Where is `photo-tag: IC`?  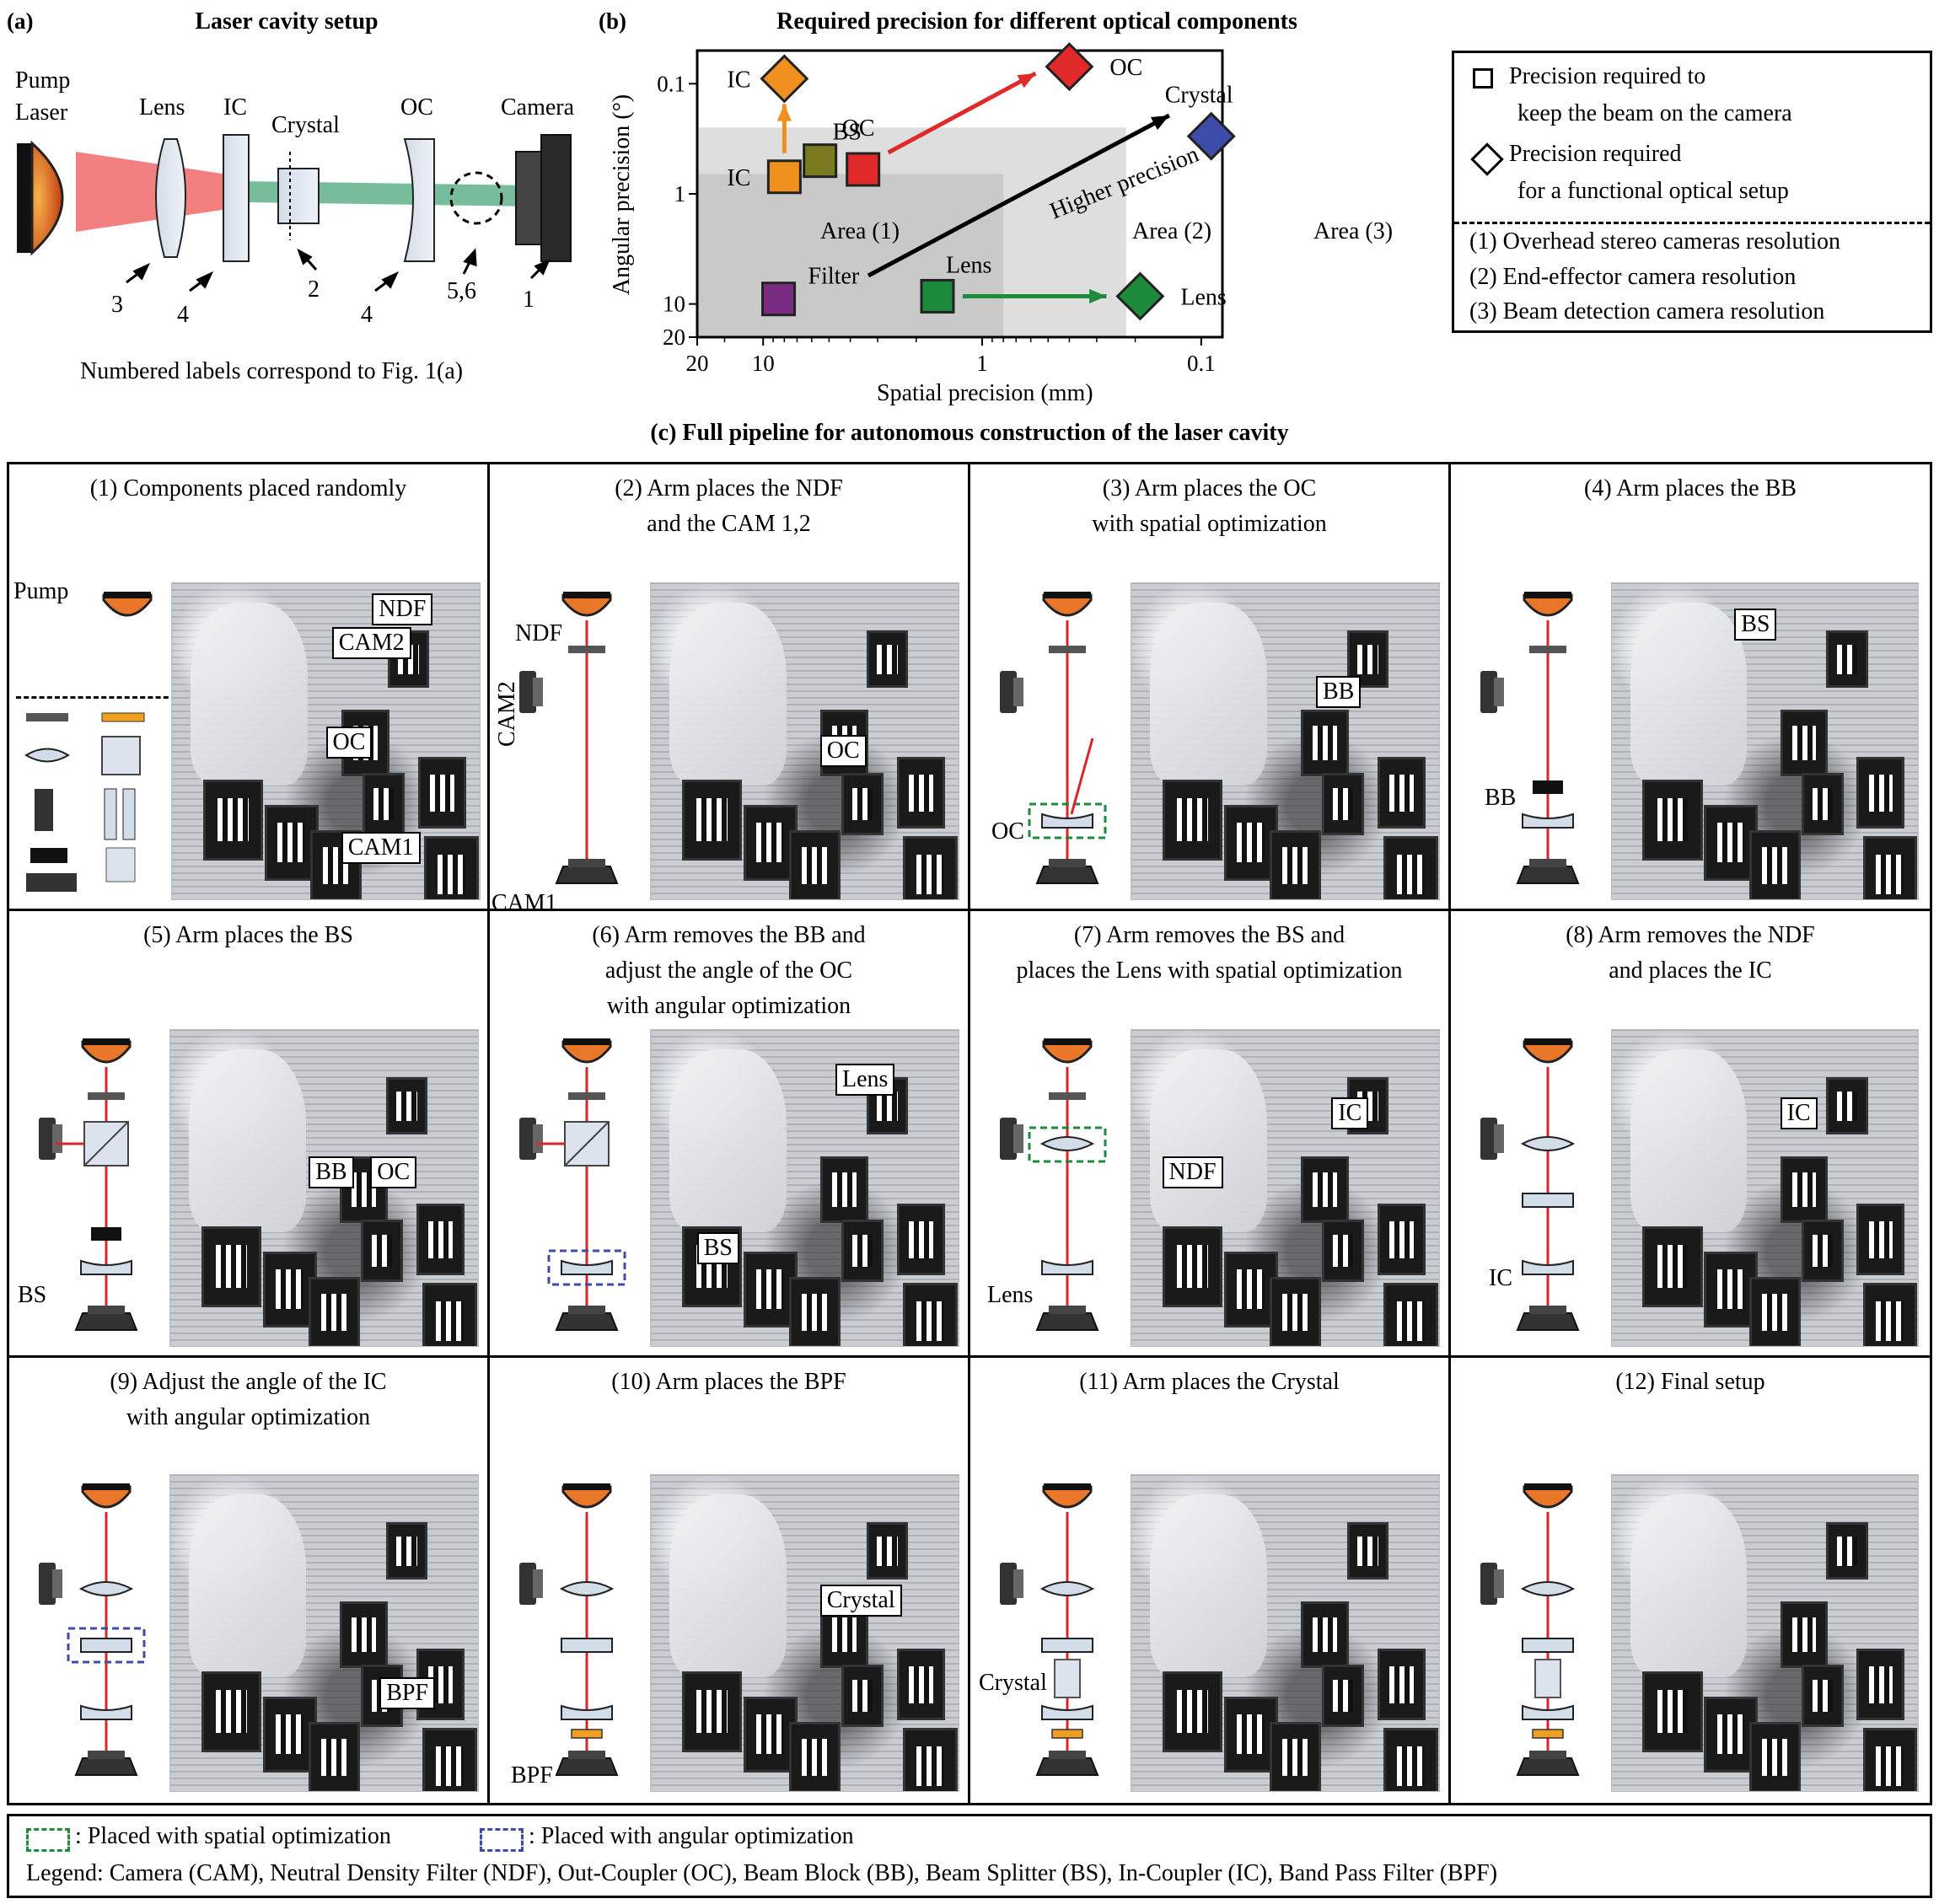 photo-tag: IC is located at coordinates (1799, 1113).